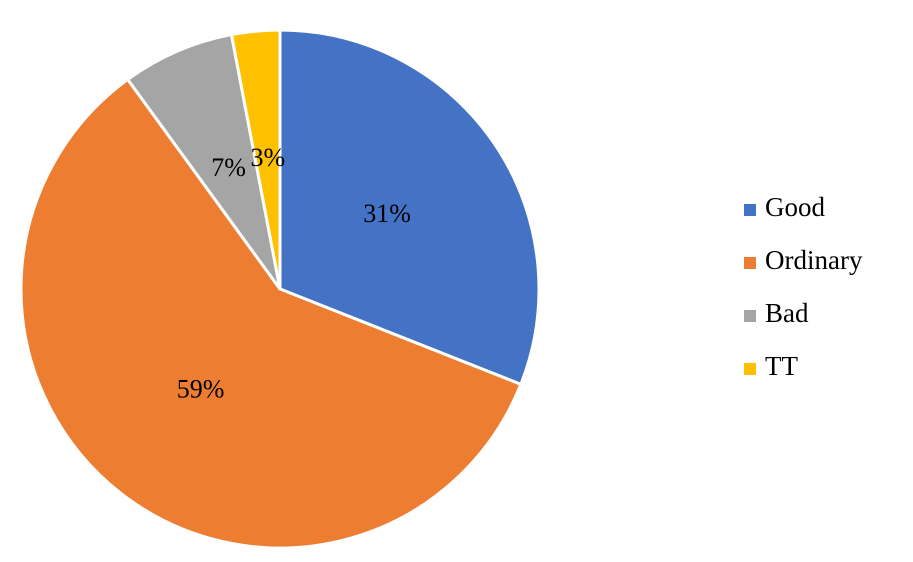 Image resolution: width=913 pixels, height=562 pixels. What do you see at coordinates (228, 167) in the screenshot?
I see `value-label: 7%` at bounding box center [228, 167].